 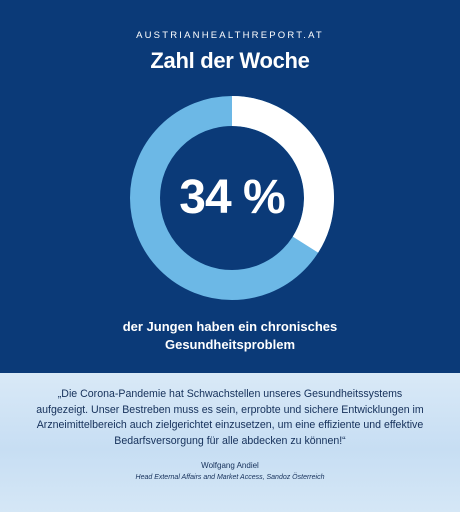 What do you see at coordinates (230, 465) in the screenshot?
I see `quote-author: Wolfgang Andiel` at bounding box center [230, 465].